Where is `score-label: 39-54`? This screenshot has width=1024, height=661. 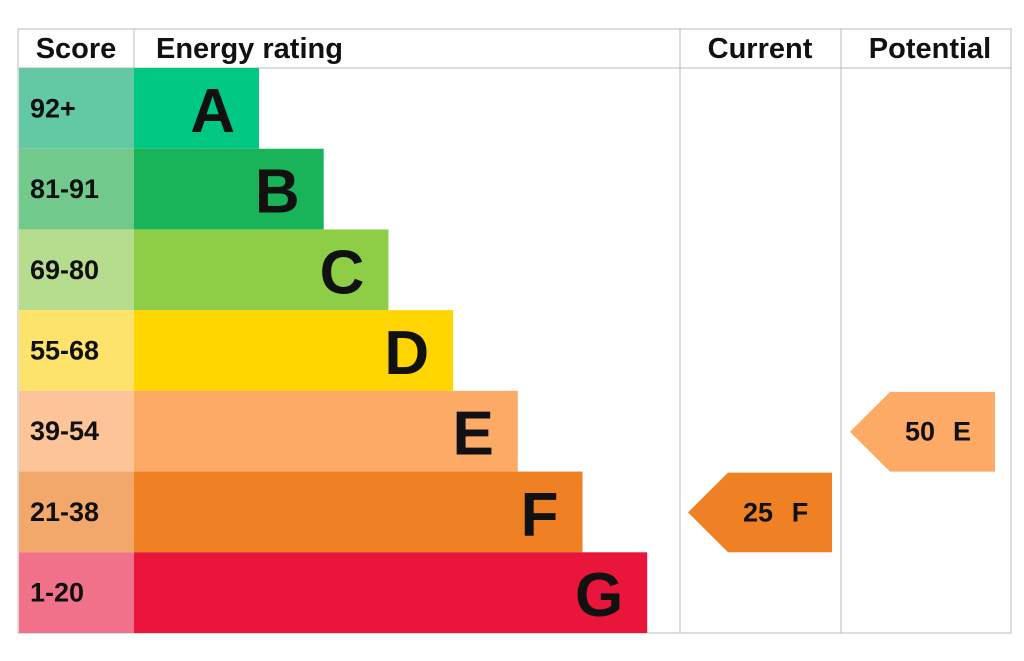
score-label: 39-54 is located at coordinates (64, 431).